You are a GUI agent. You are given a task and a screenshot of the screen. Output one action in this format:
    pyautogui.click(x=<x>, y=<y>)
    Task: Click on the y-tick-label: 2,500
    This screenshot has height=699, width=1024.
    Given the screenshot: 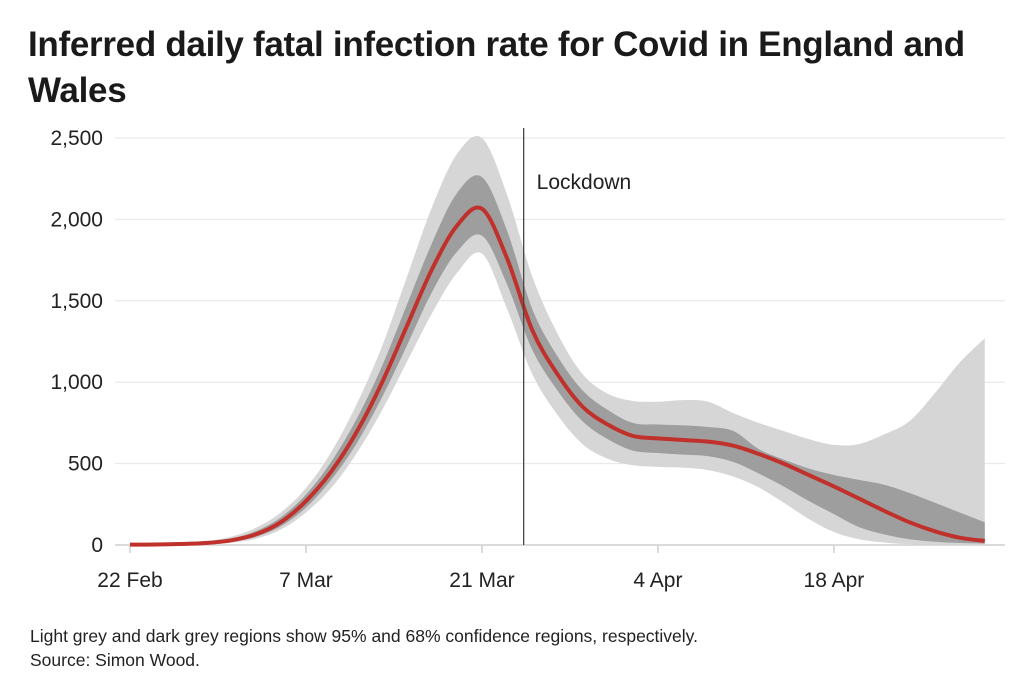 What is the action you would take?
    pyautogui.click(x=76, y=138)
    